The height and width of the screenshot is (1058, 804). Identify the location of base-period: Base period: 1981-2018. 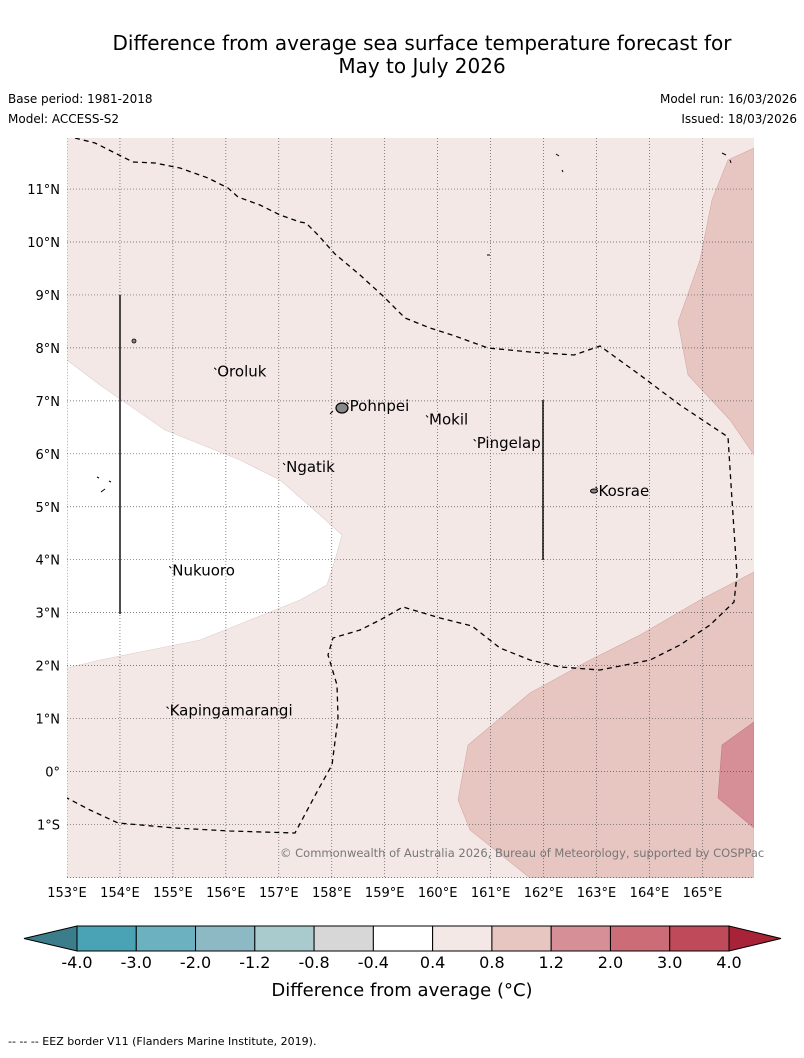
(80, 99).